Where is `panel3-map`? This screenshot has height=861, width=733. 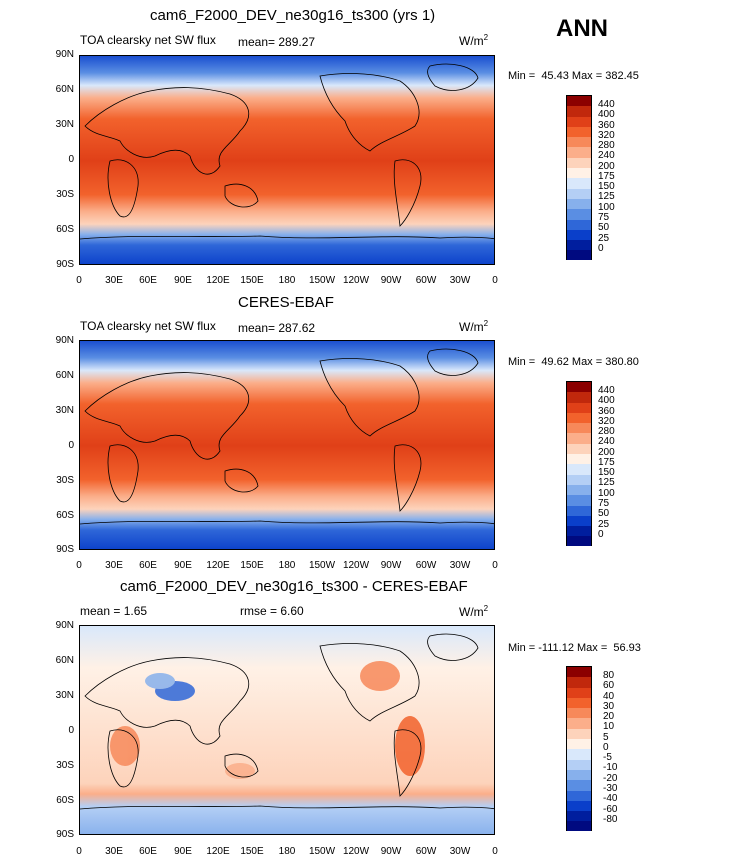 panel3-map is located at coordinates (287, 730).